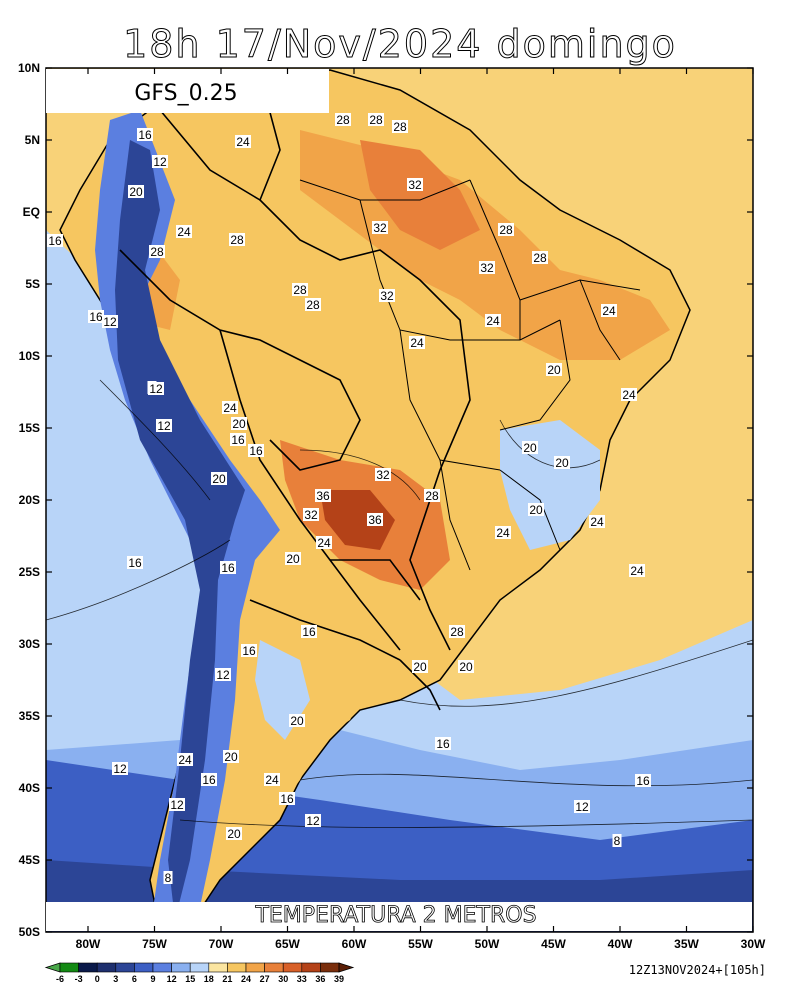 The width and height of the screenshot is (800, 1000). What do you see at coordinates (180, 530) in the screenshot?
I see `andes-very-cold` at bounding box center [180, 530].